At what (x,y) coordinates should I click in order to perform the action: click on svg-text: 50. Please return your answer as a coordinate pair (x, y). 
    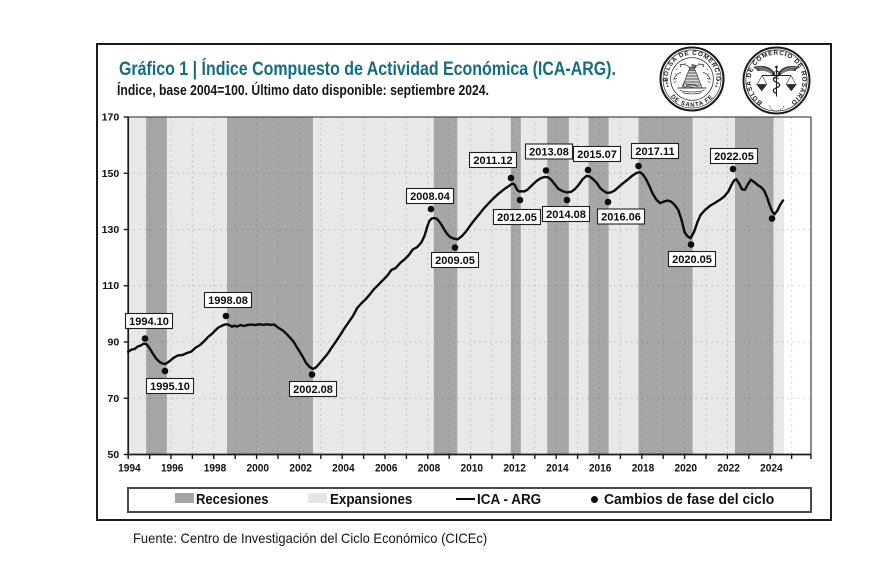
    Looking at the image, I should click on (114, 455).